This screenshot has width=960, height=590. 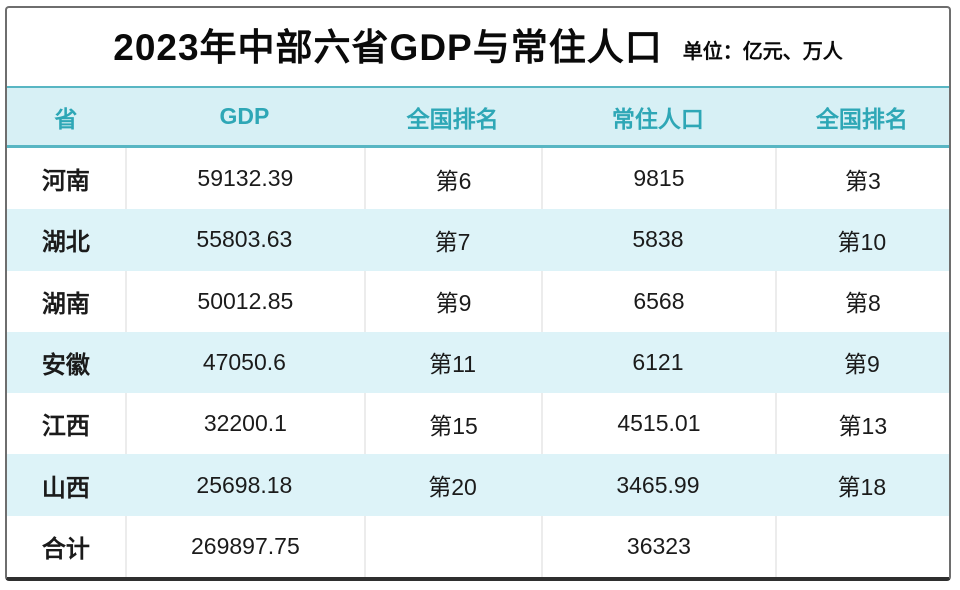 I want to click on header-cell-gdp: GDP, so click(x=244, y=116).